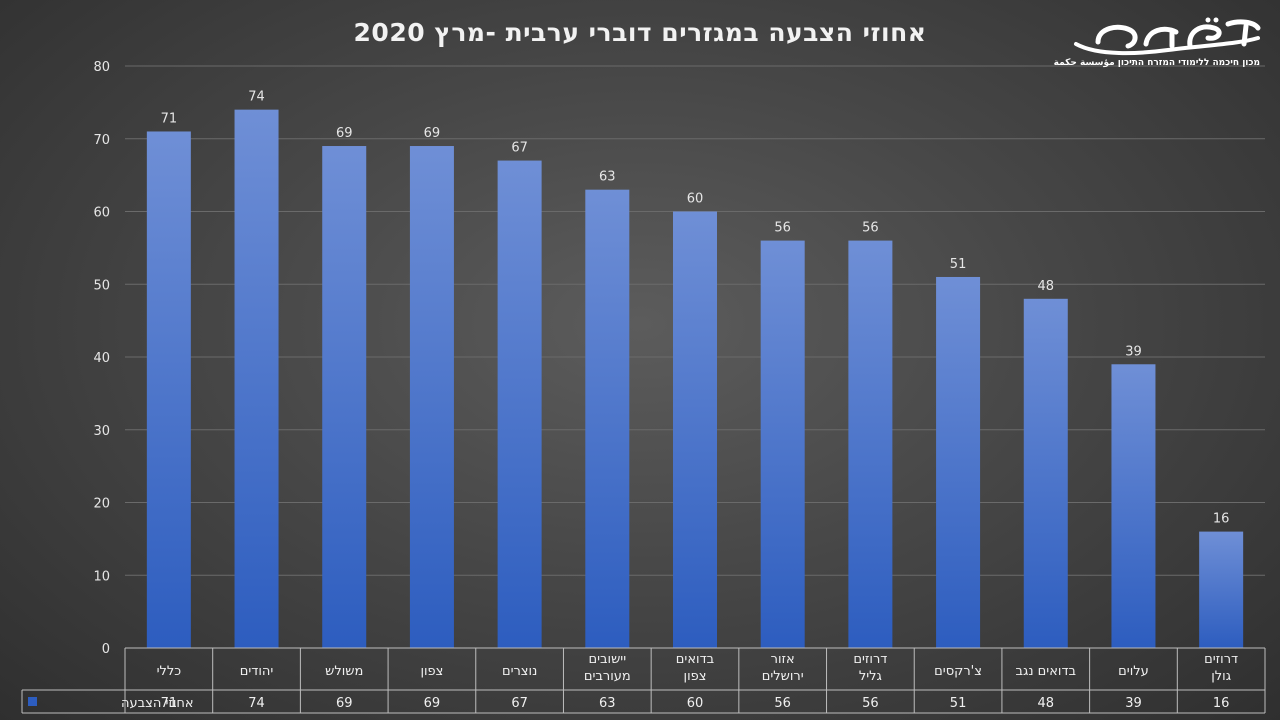  Describe the element at coordinates (695, 703) in the screenshot. I see `table-value-cell: 60` at that location.